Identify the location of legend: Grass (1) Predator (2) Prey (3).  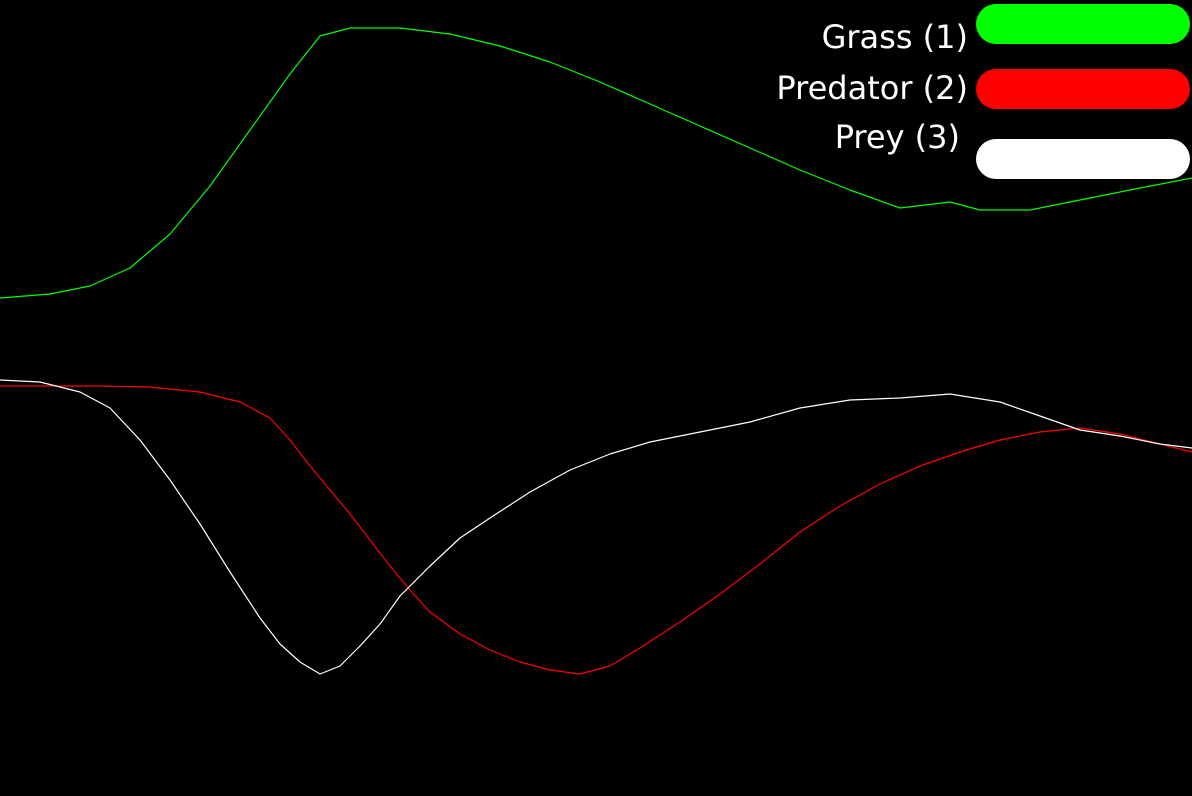
(983, 91).